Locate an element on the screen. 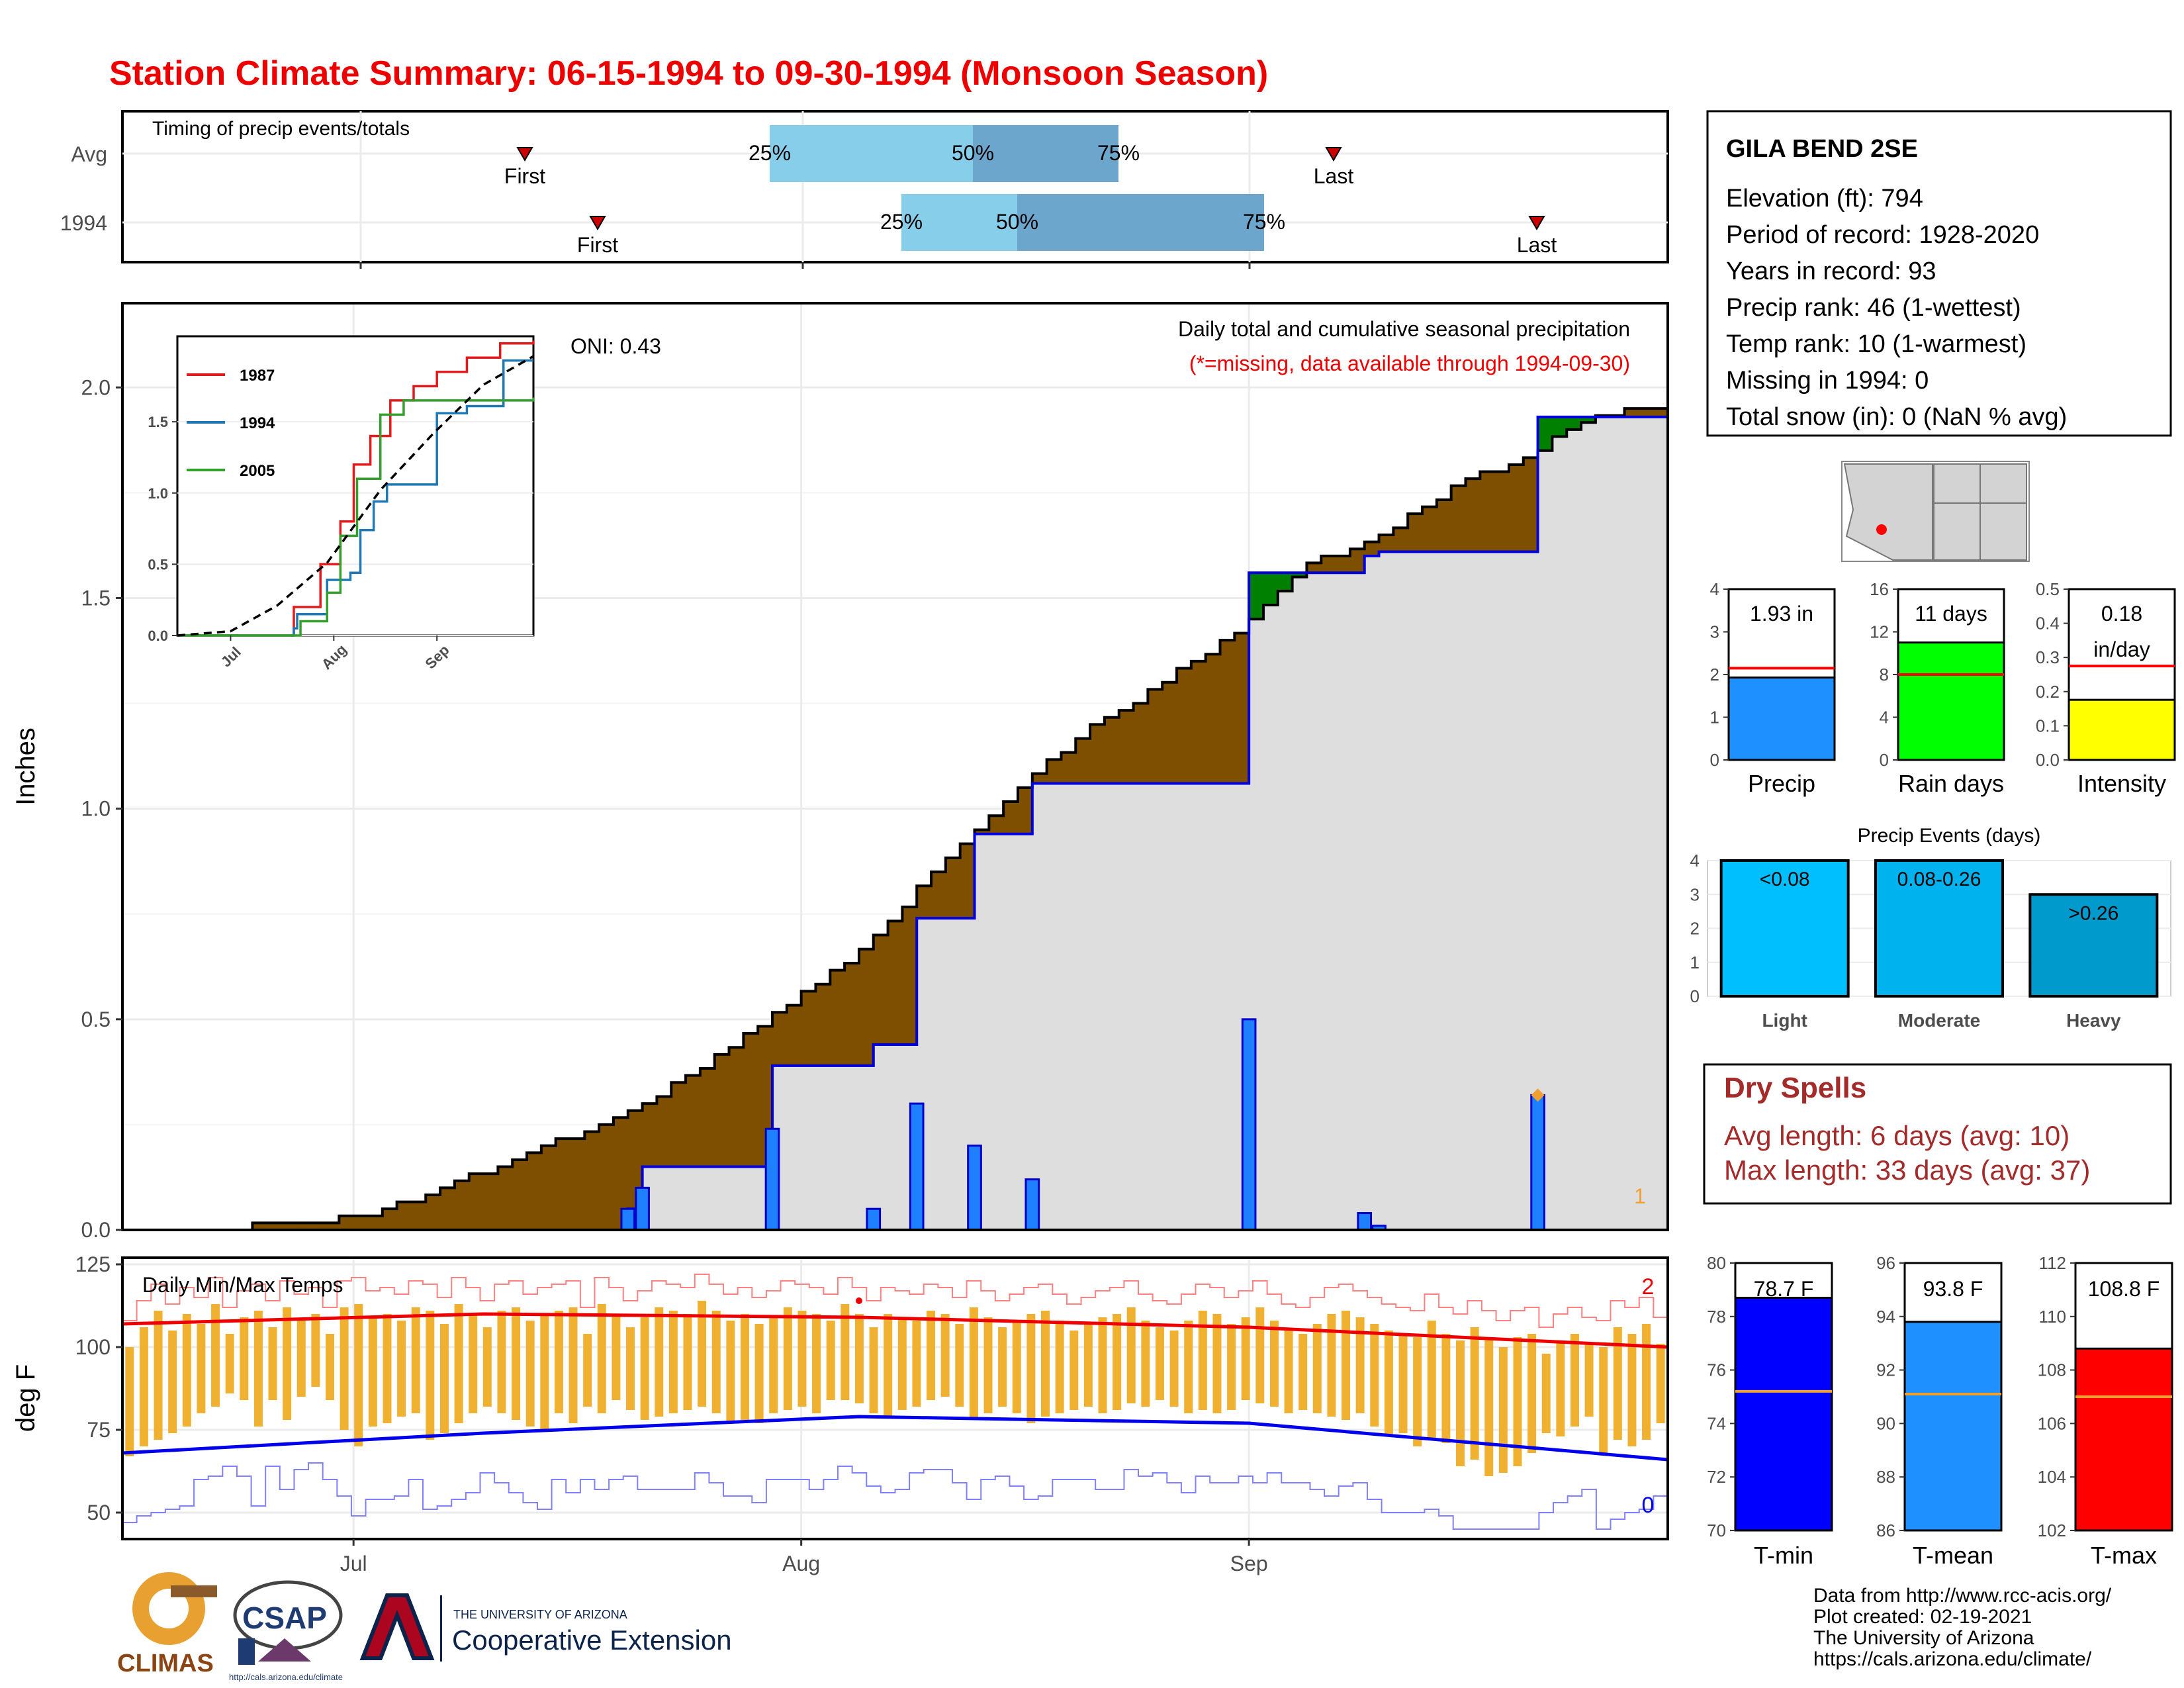  summary-ytick: 0 is located at coordinates (1715, 760).